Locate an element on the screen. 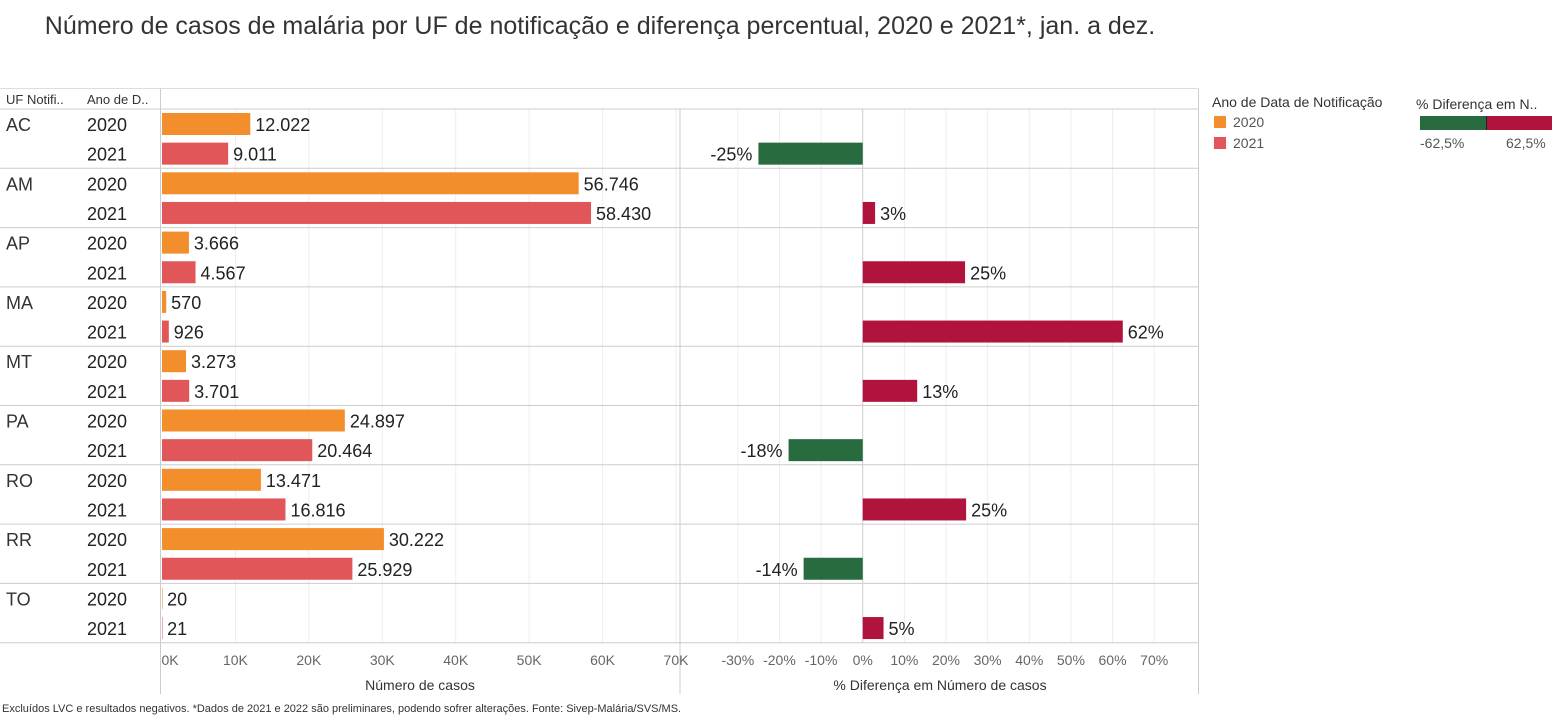 The height and width of the screenshot is (720, 1556). bar-diff-AC is located at coordinates (810, 153).